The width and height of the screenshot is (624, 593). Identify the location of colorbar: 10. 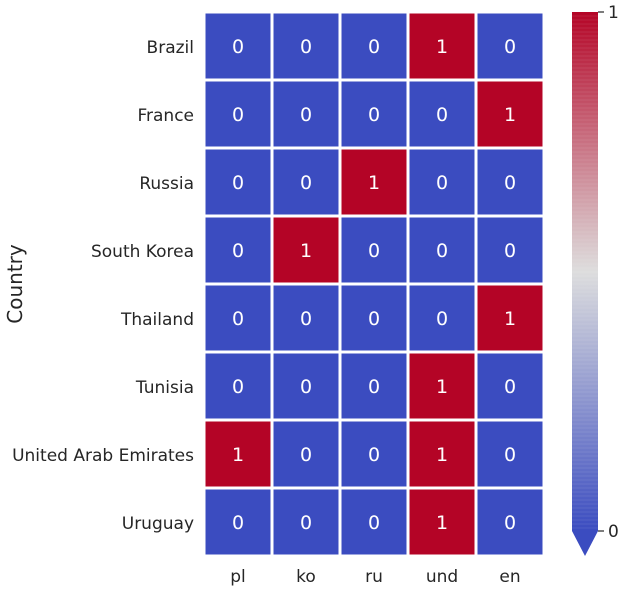
(595, 279).